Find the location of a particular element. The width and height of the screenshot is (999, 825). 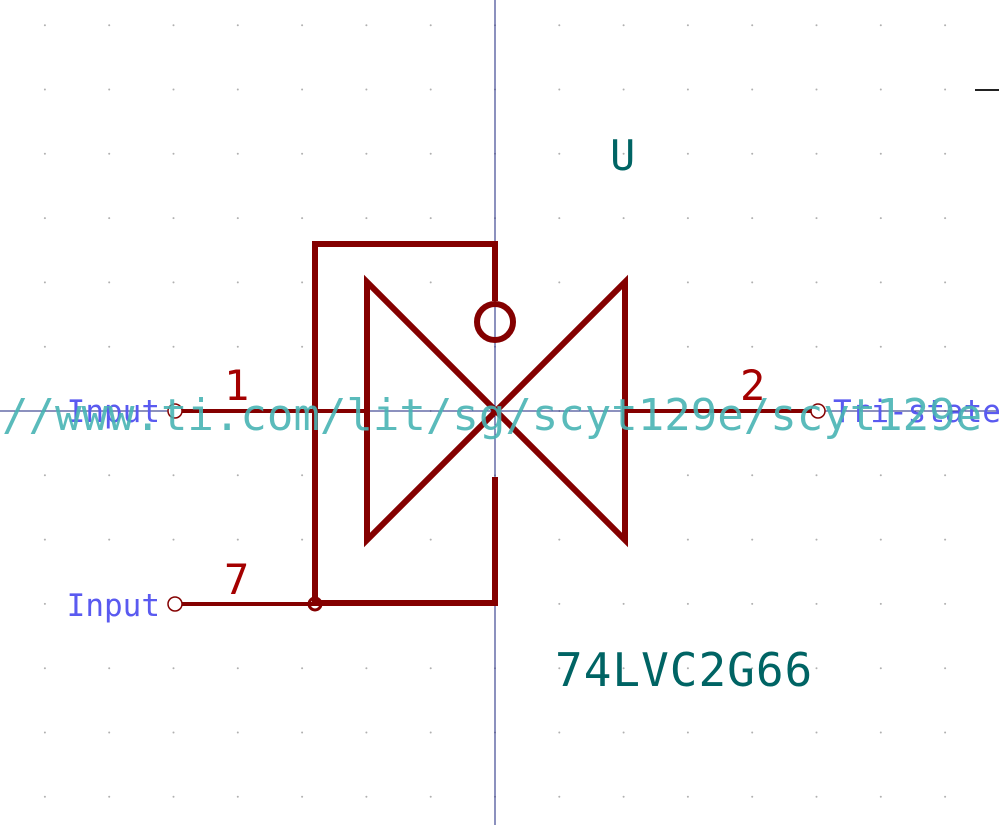

pin-1-endpoint is located at coordinates (175, 411).